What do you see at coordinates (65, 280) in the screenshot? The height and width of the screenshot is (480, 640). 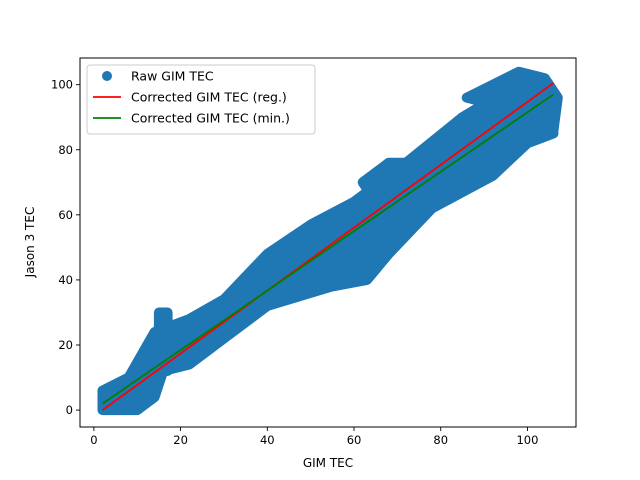 I see `y-tick-label: 40` at bounding box center [65, 280].